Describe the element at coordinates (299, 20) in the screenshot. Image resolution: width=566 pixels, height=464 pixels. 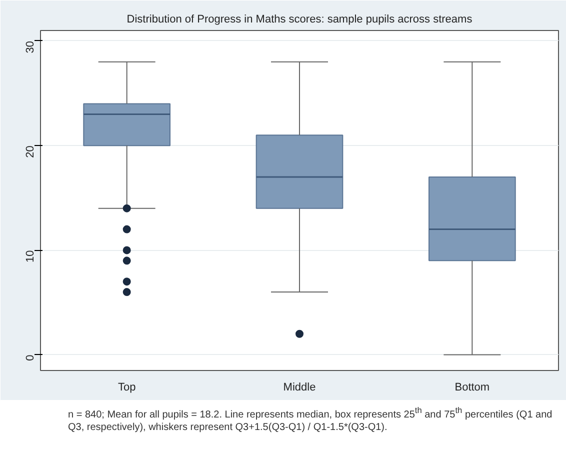
I see `chart-title: Distribution of Progress in Maths scores: sample pupils across streams` at that location.